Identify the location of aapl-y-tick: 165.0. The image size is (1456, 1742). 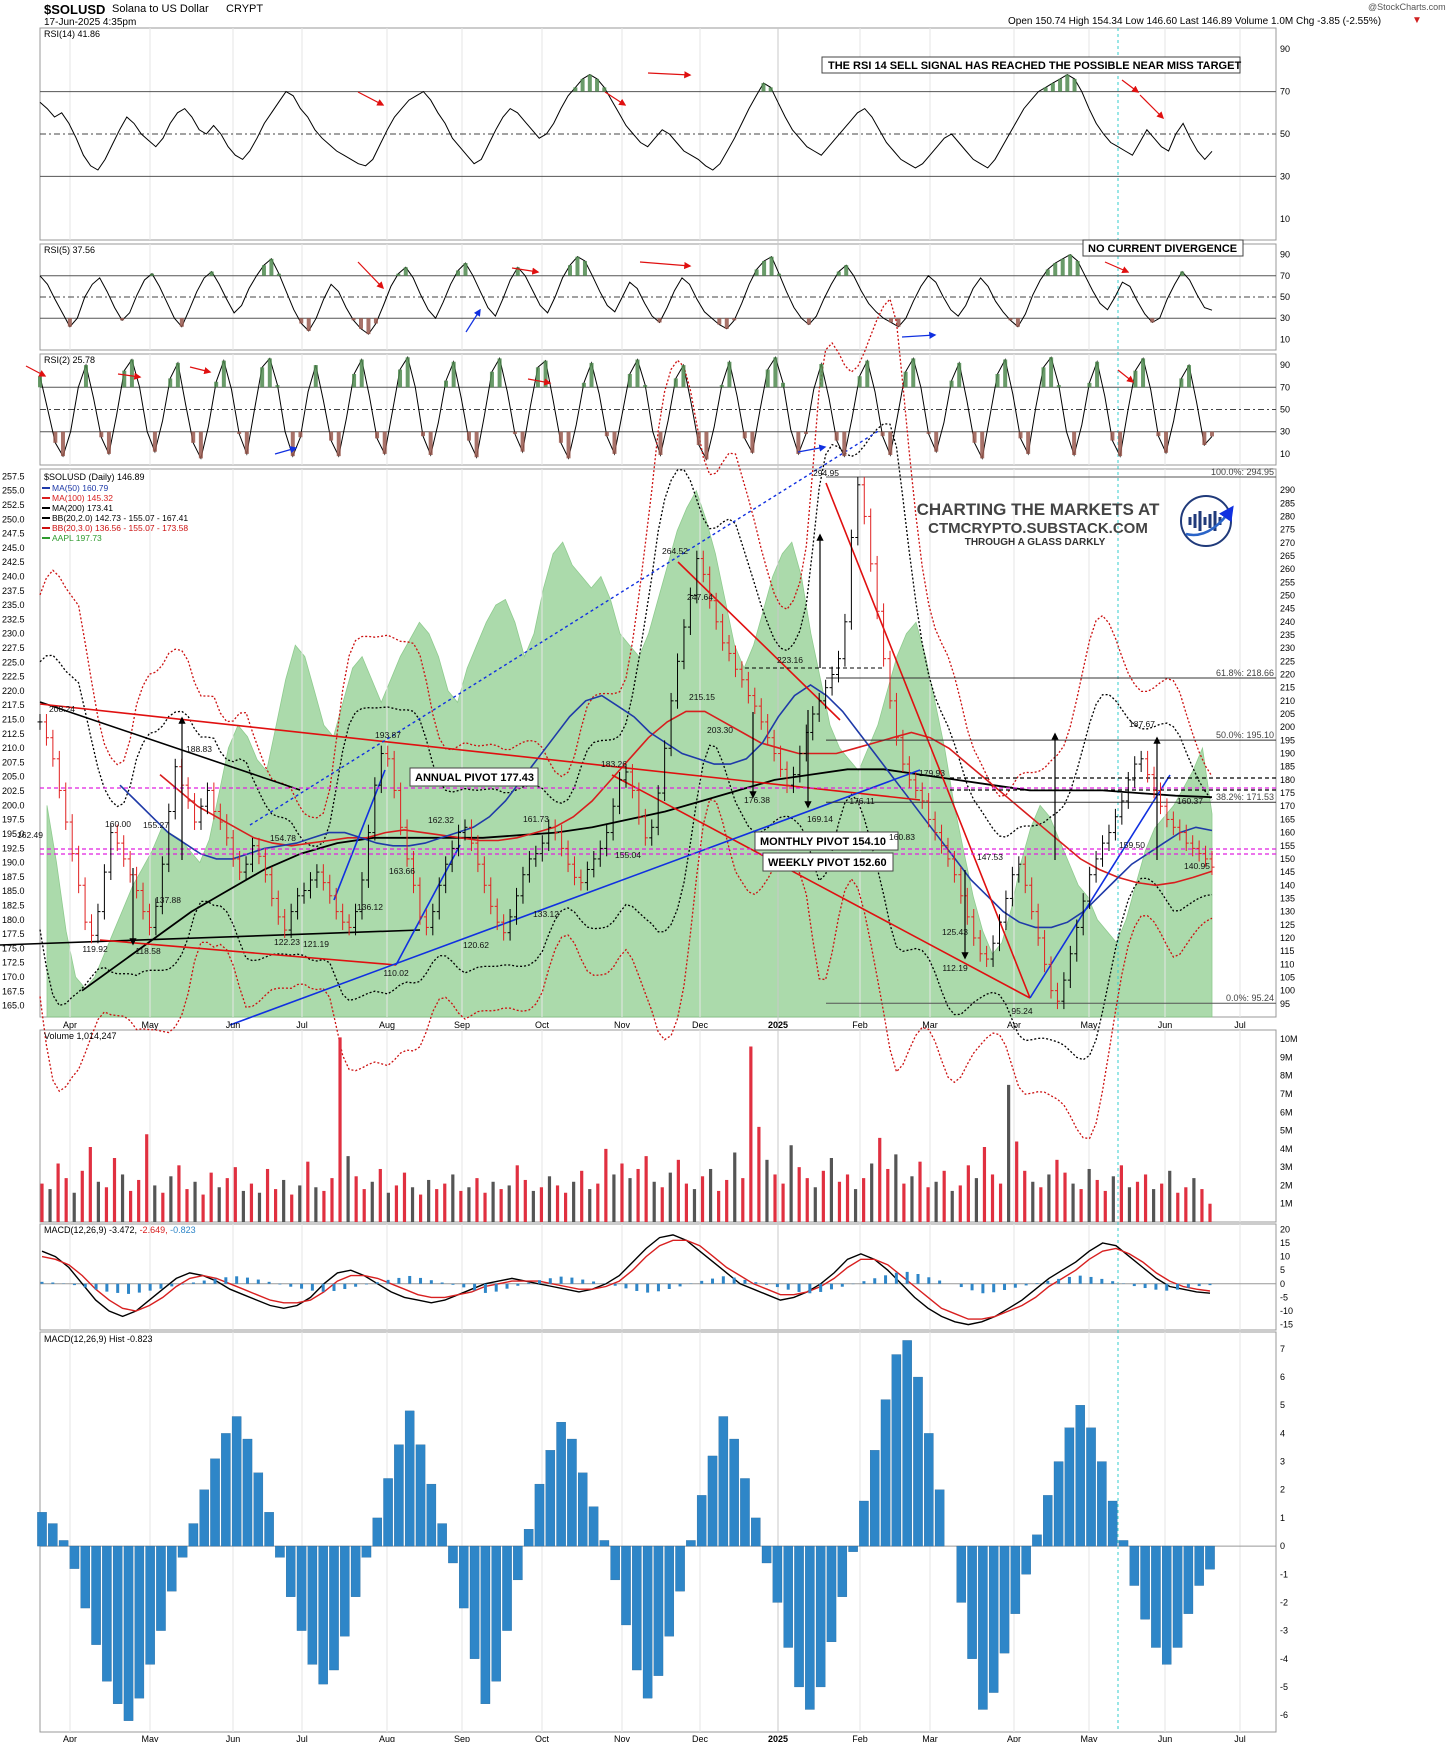
(13, 1006).